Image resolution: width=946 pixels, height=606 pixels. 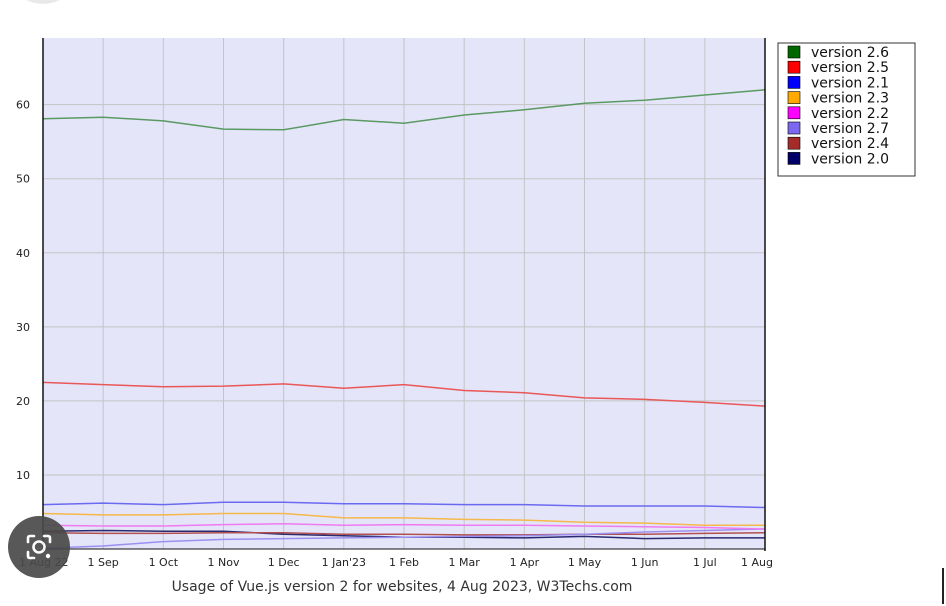 What do you see at coordinates (705, 562) in the screenshot?
I see `x-tick-label: 1 Jul` at bounding box center [705, 562].